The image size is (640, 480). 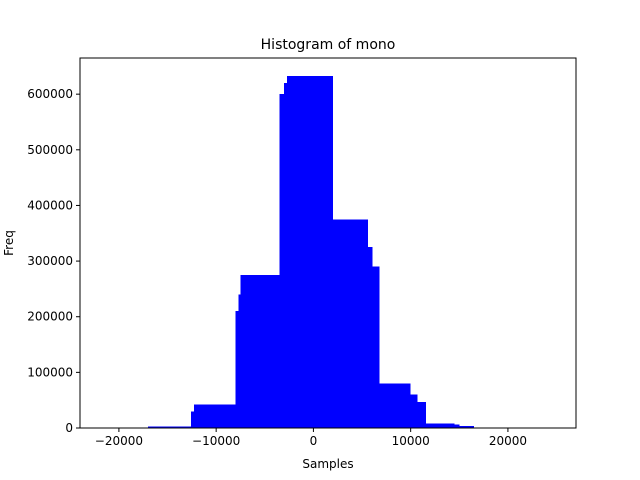 What do you see at coordinates (216, 441) in the screenshot?
I see `x-tick-label: −10000` at bounding box center [216, 441].